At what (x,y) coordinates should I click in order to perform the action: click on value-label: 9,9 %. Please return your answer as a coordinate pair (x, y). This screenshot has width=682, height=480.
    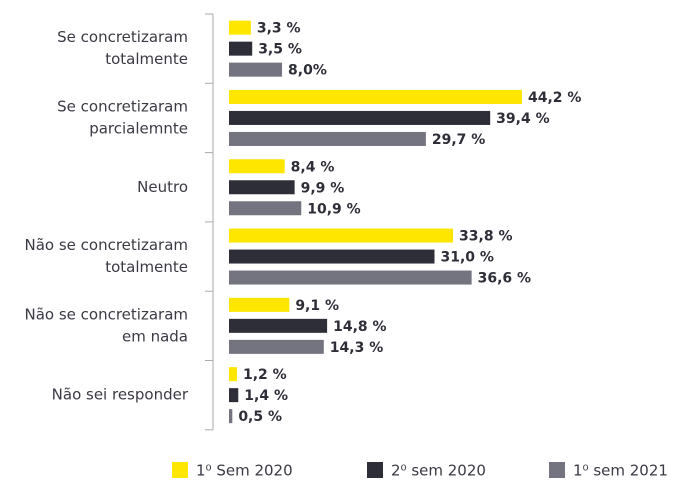
    Looking at the image, I should click on (323, 188).